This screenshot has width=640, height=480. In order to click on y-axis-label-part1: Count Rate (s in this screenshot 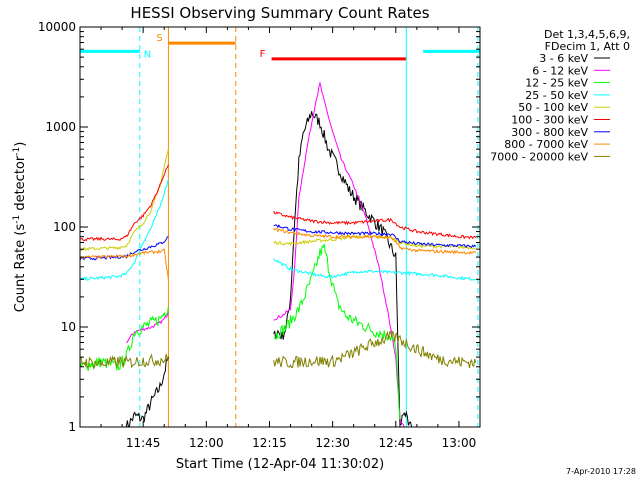, I will do `click(20, 268)`.